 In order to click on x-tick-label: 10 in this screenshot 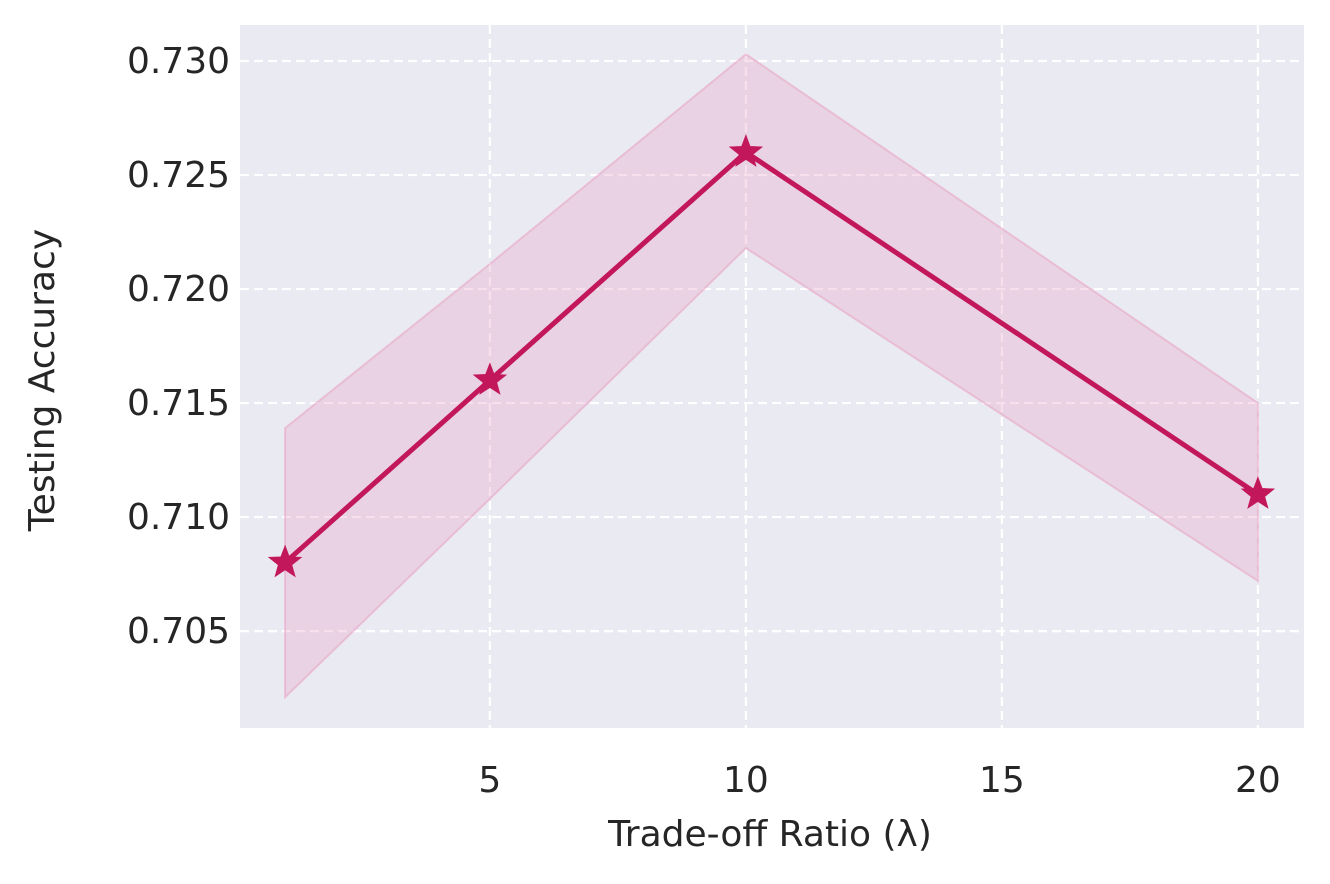, I will do `click(746, 780)`.